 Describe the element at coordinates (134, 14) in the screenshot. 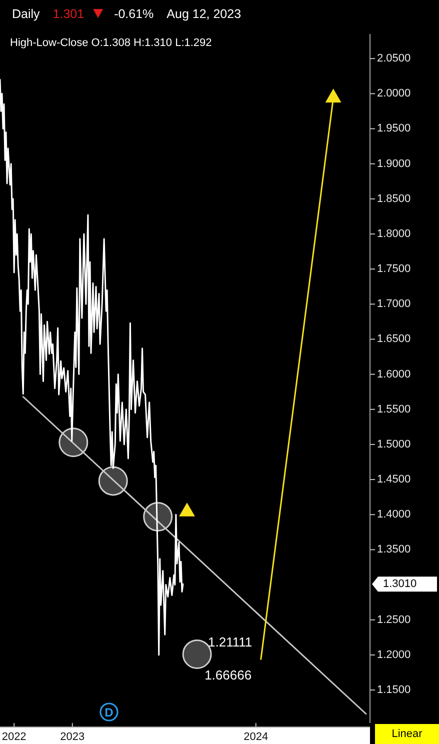

I see `text: -0.61%` at that location.